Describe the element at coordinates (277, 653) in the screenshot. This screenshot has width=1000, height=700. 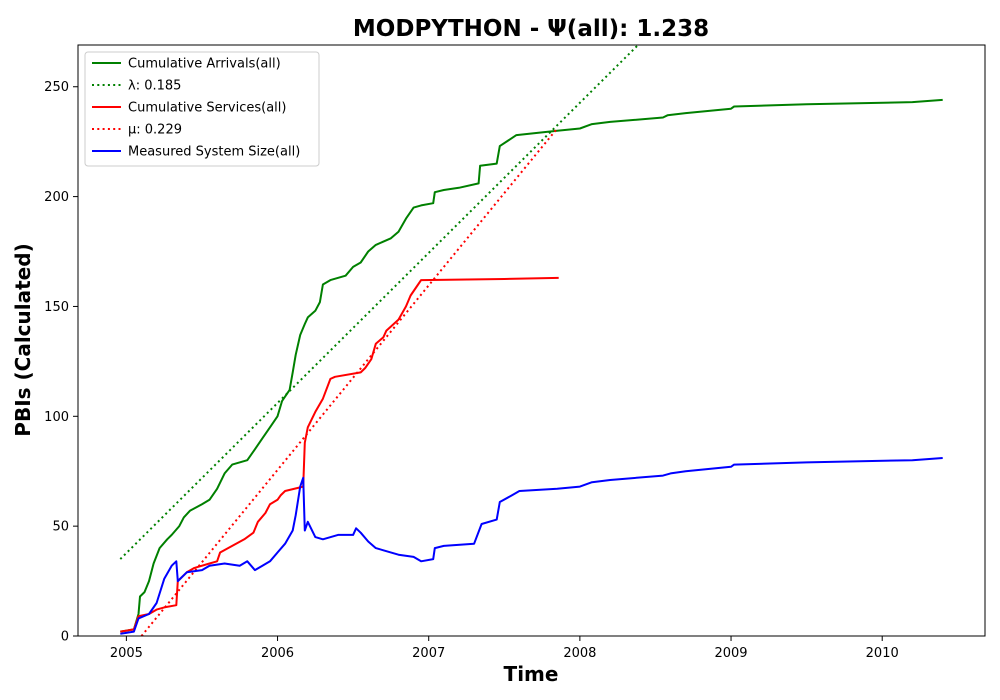
I see `x-tick-label: 2006` at that location.